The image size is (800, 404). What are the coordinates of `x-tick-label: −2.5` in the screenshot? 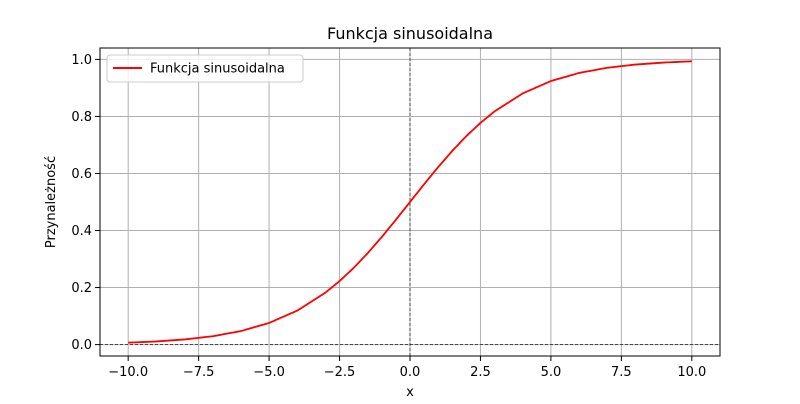 It's located at (340, 372).